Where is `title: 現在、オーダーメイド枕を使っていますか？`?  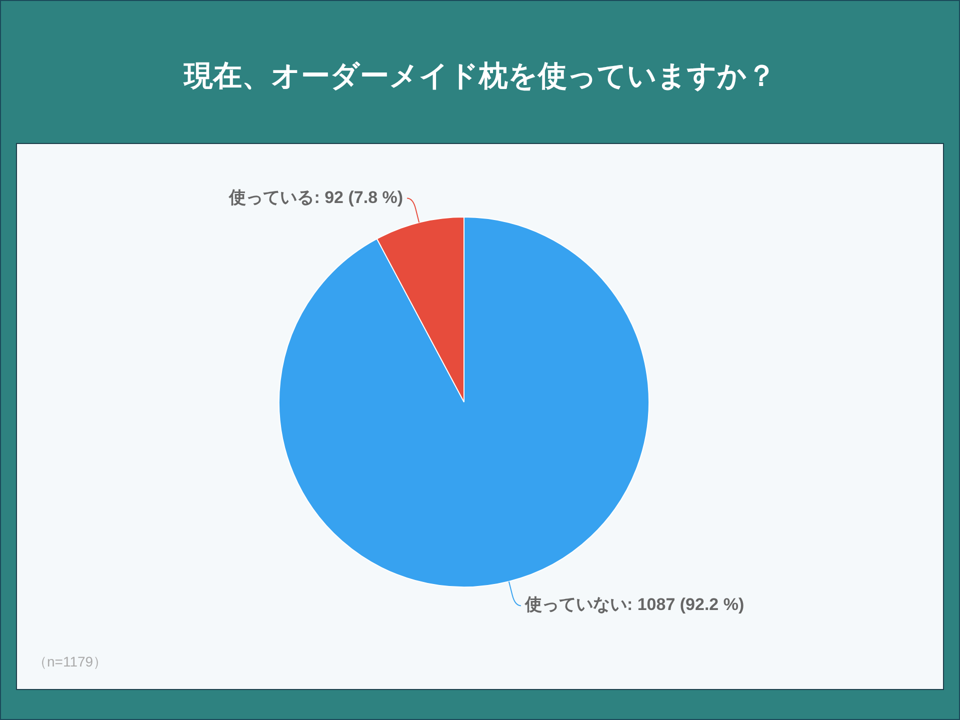
title: 現在、オーダーメイド枕を使っていますか？ is located at coordinates (480, 76).